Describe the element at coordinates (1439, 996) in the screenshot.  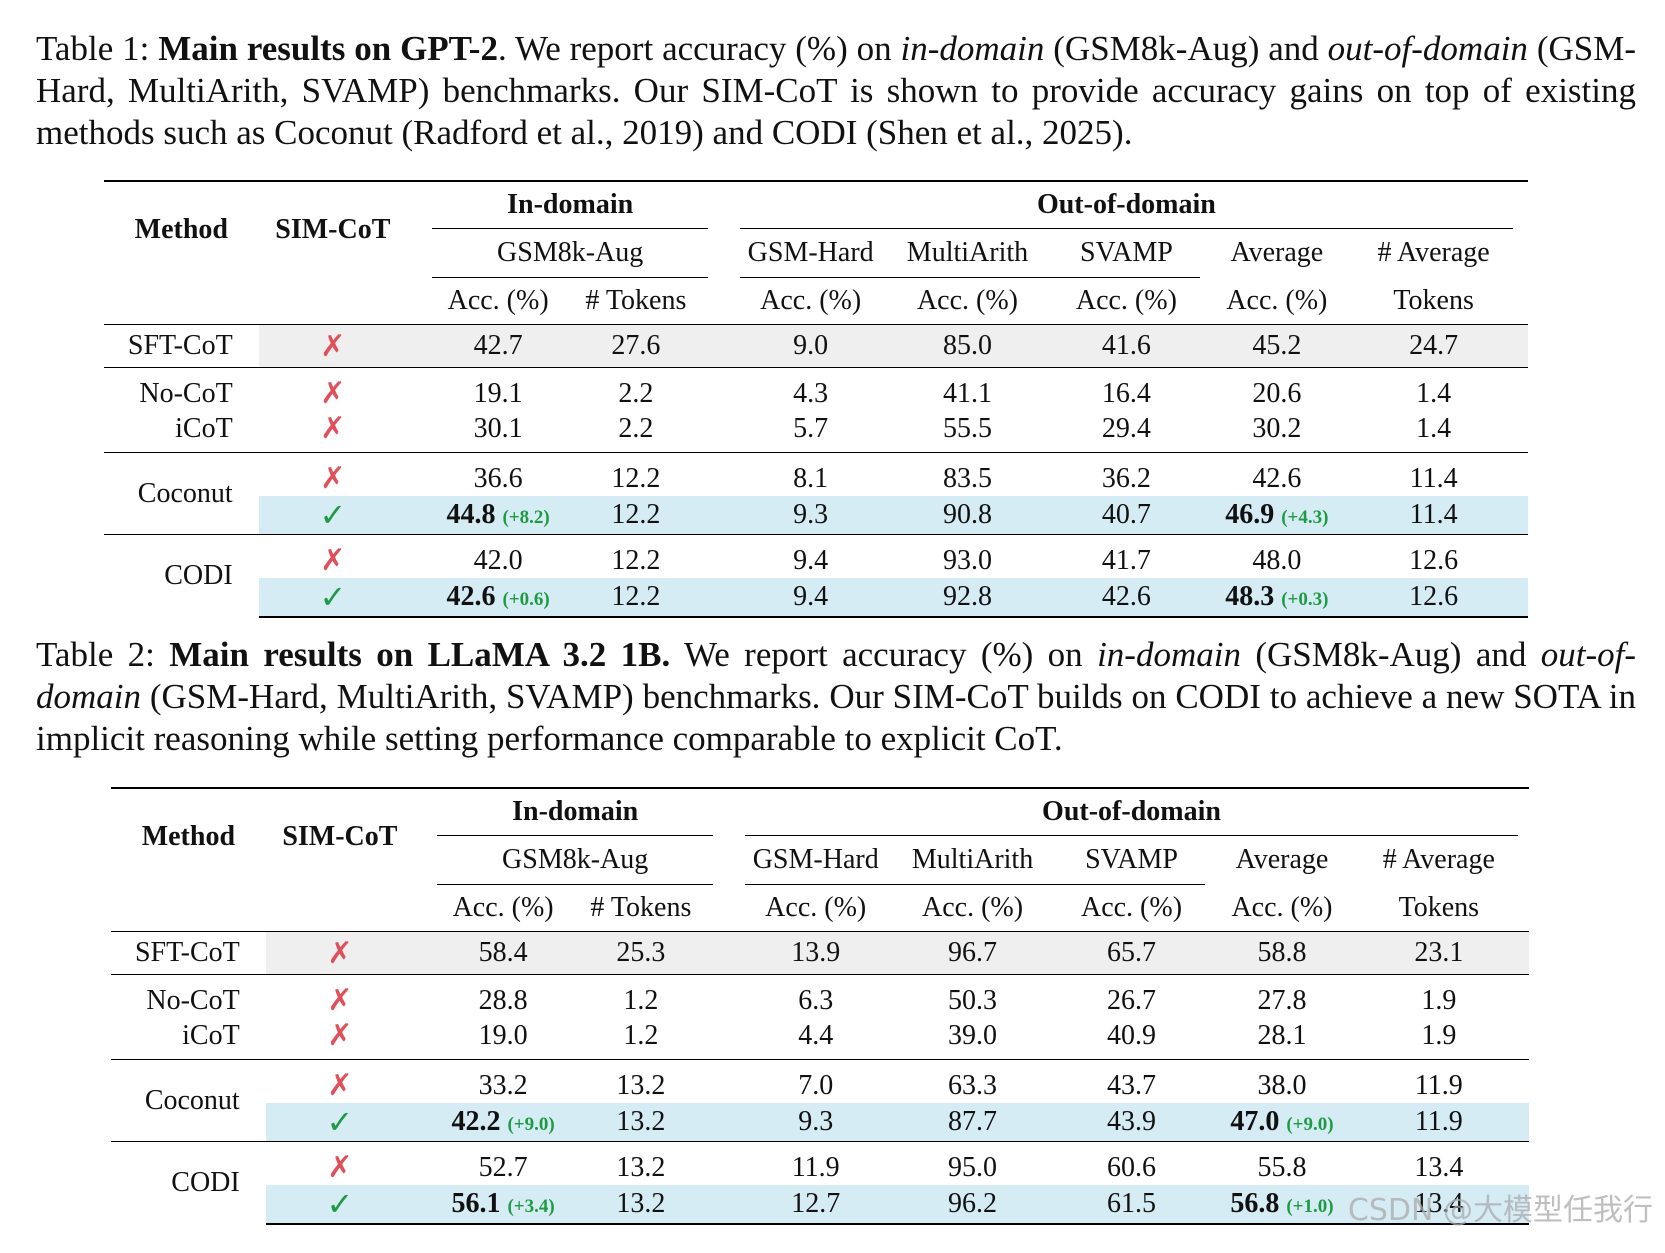
I see `cell-avg-tokens: 1.9` at that location.